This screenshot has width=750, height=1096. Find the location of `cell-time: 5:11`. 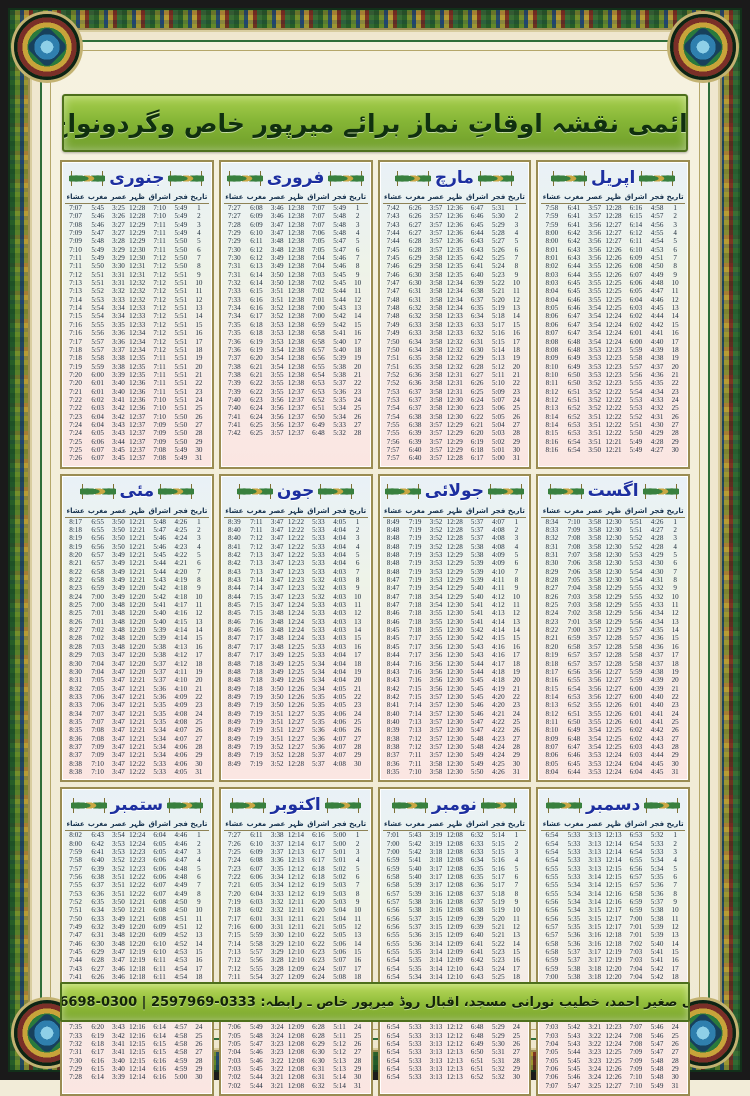

cell-time: 5:11 is located at coordinates (339, 1035).